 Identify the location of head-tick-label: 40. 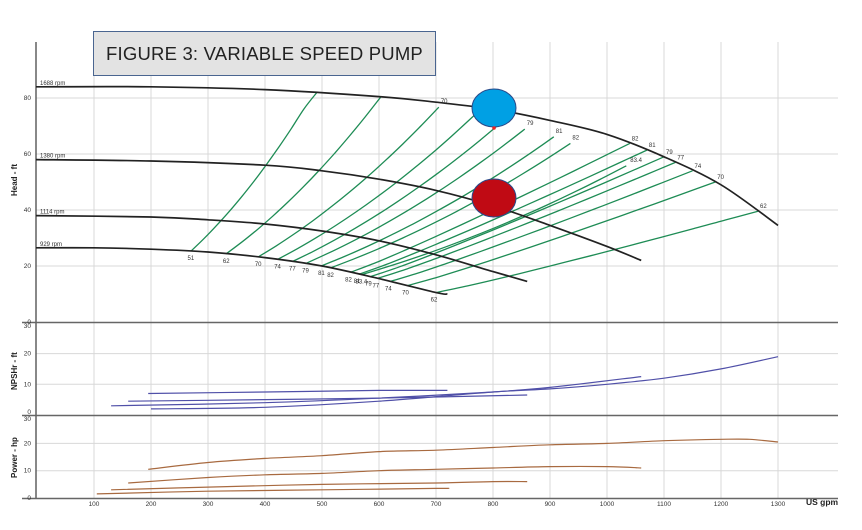
(28, 210).